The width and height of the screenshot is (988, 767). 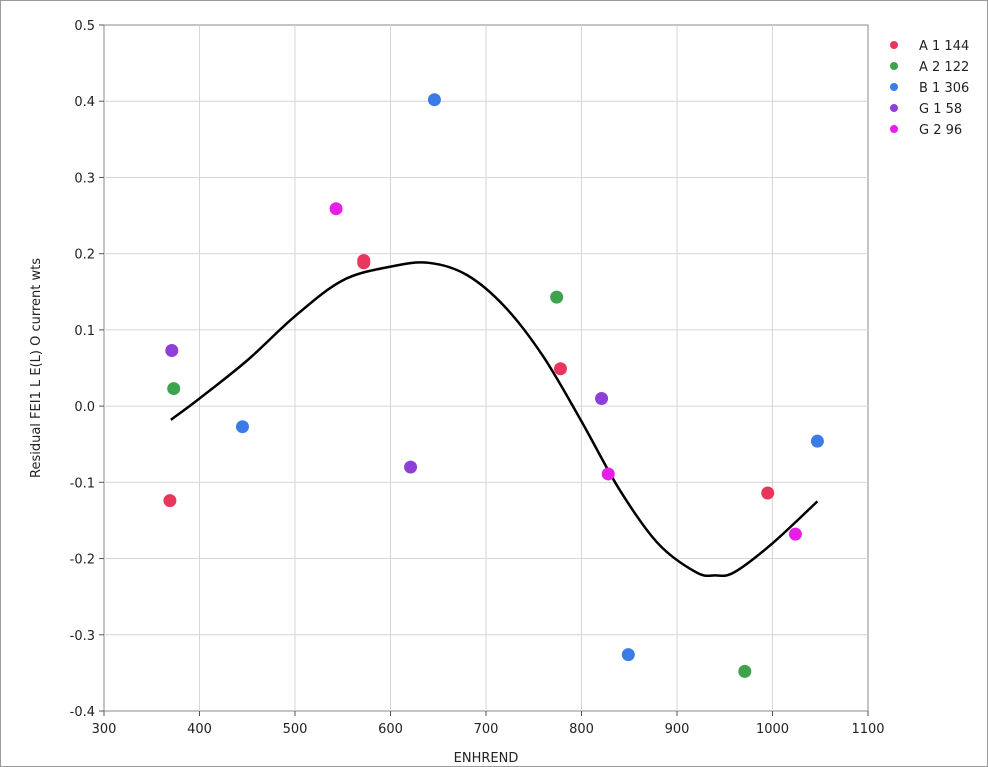 What do you see at coordinates (84, 407) in the screenshot?
I see `y-tick-label: 0.0` at bounding box center [84, 407].